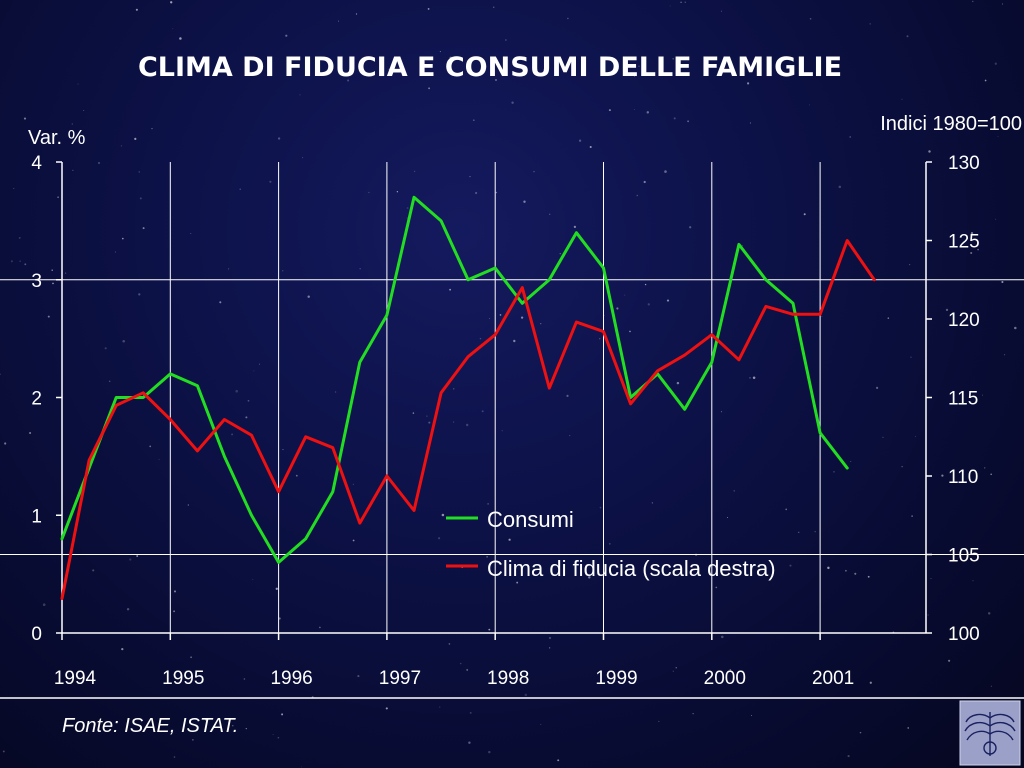 The height and width of the screenshot is (768, 1024). Describe the element at coordinates (36, 163) in the screenshot. I see `left-tick-label: 4` at that location.